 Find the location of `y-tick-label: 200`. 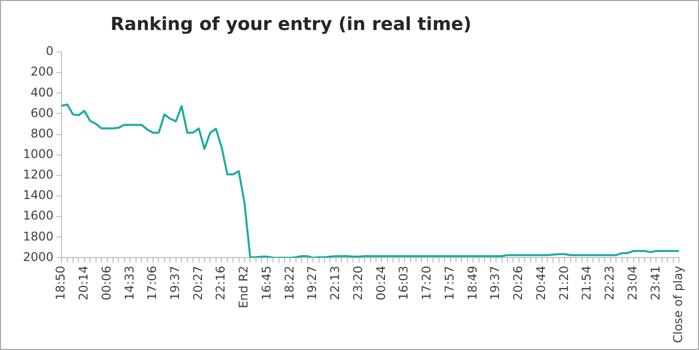

y-tick-label: 200 is located at coordinates (42, 71).